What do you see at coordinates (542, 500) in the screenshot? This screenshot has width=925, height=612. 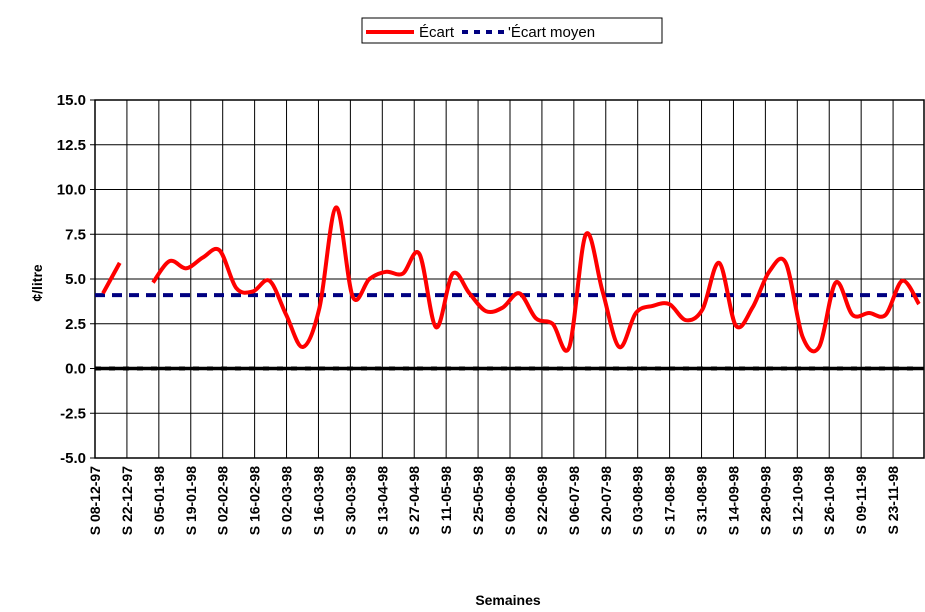 I see `x-tick-label: S 22-06-98` at bounding box center [542, 500].